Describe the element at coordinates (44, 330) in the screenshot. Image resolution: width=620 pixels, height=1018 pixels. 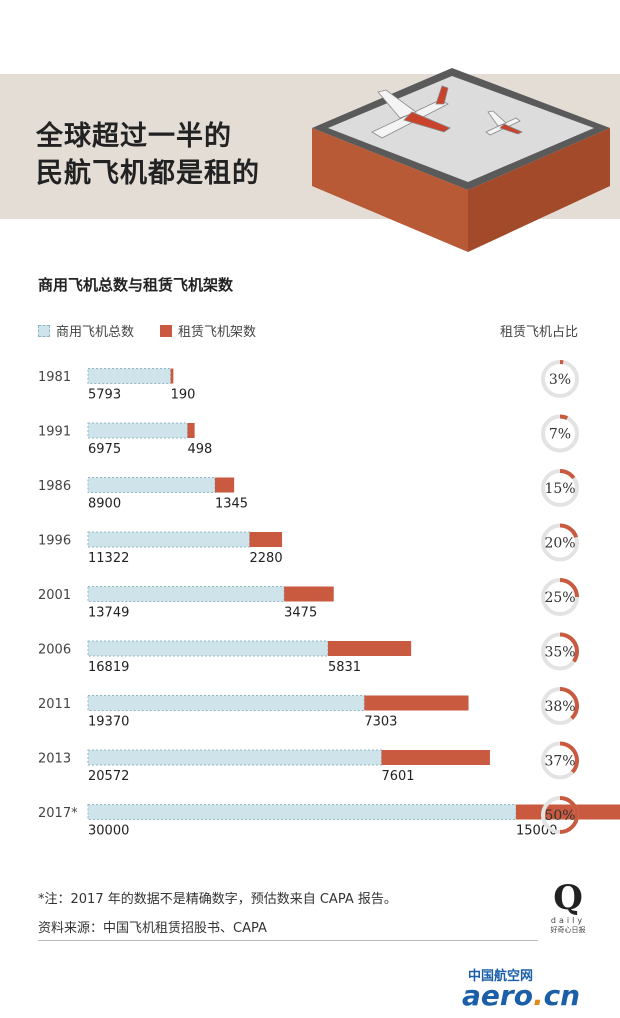
I see `legend-swatch-total` at that location.